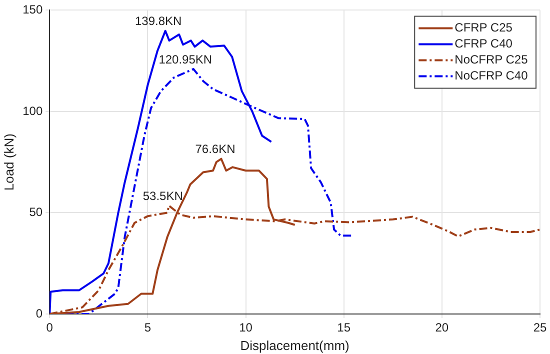  Describe the element at coordinates (540, 327) in the screenshot. I see `x-tick-label: 25` at that location.